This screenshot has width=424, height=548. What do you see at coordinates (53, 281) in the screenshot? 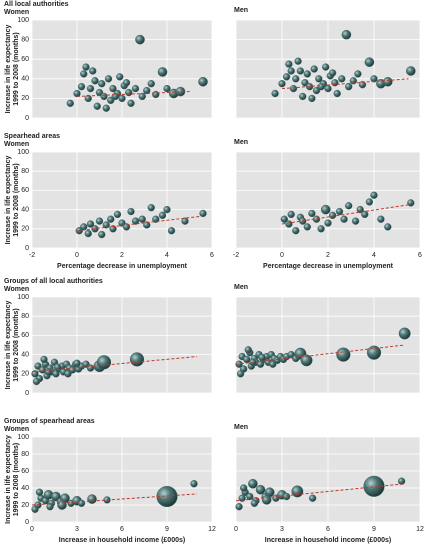
I see `panel-title: Groups of all local authorities` at bounding box center [53, 281].